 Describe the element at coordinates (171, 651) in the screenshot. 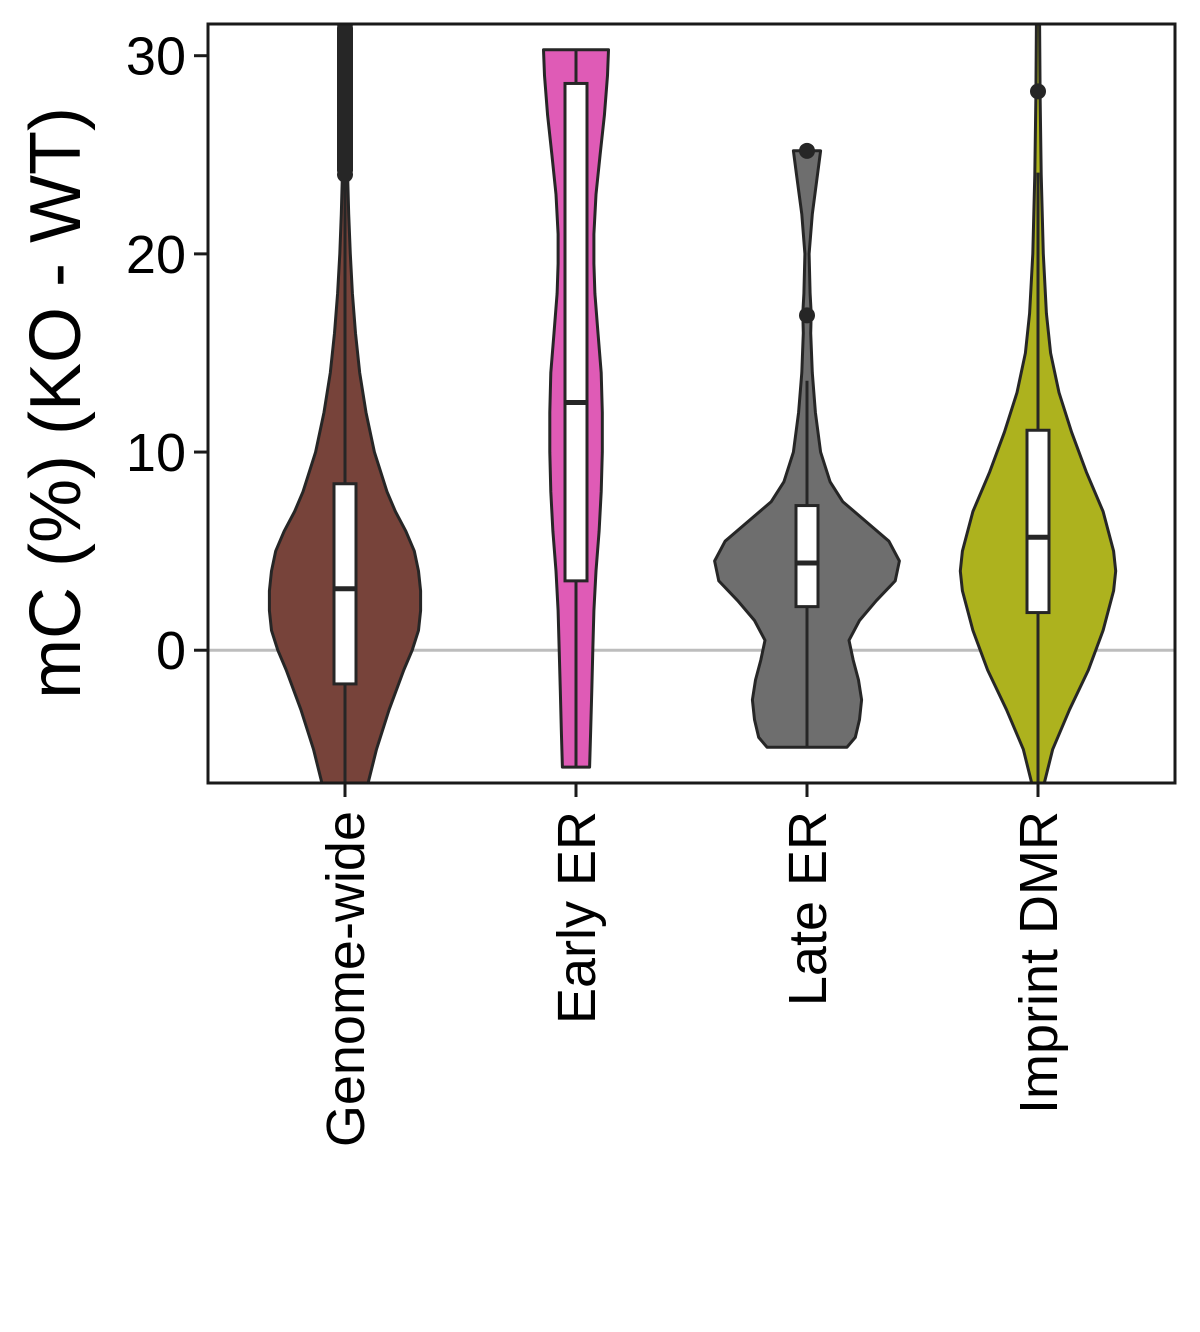

I see `y-tick-label: 0` at that location.